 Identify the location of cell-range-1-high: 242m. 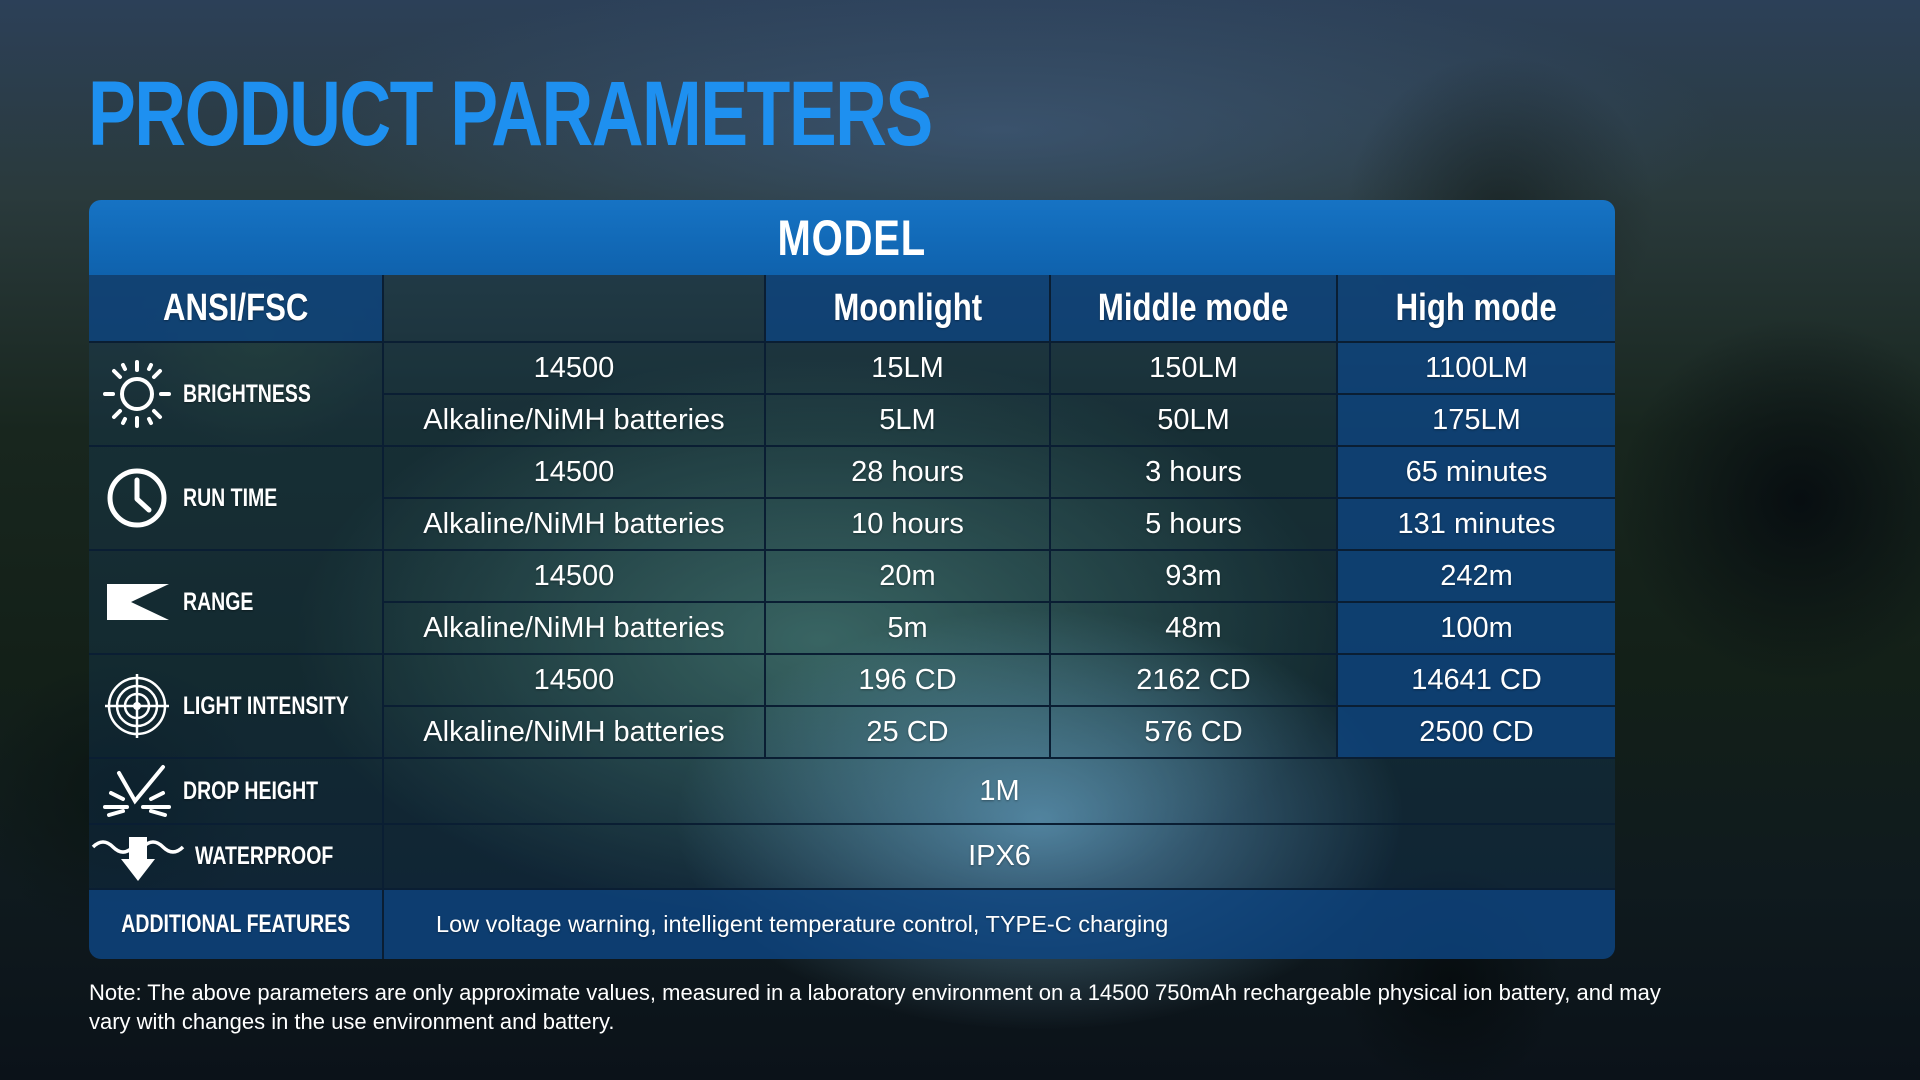
(1476, 577).